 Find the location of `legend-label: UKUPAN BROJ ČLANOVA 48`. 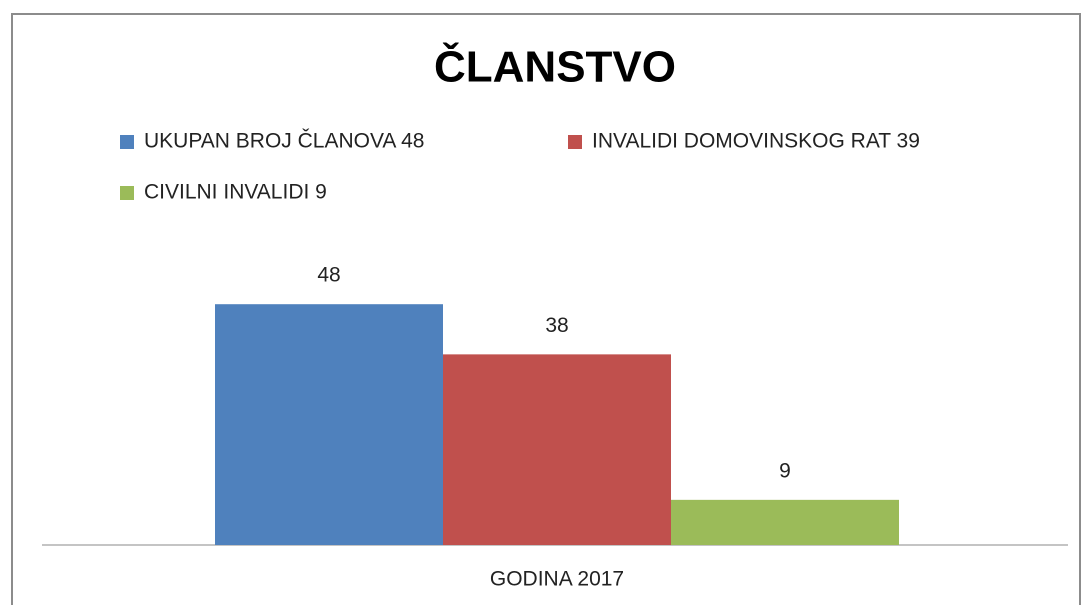

legend-label: UKUPAN BROJ ČLANOVA 48 is located at coordinates (284, 141).